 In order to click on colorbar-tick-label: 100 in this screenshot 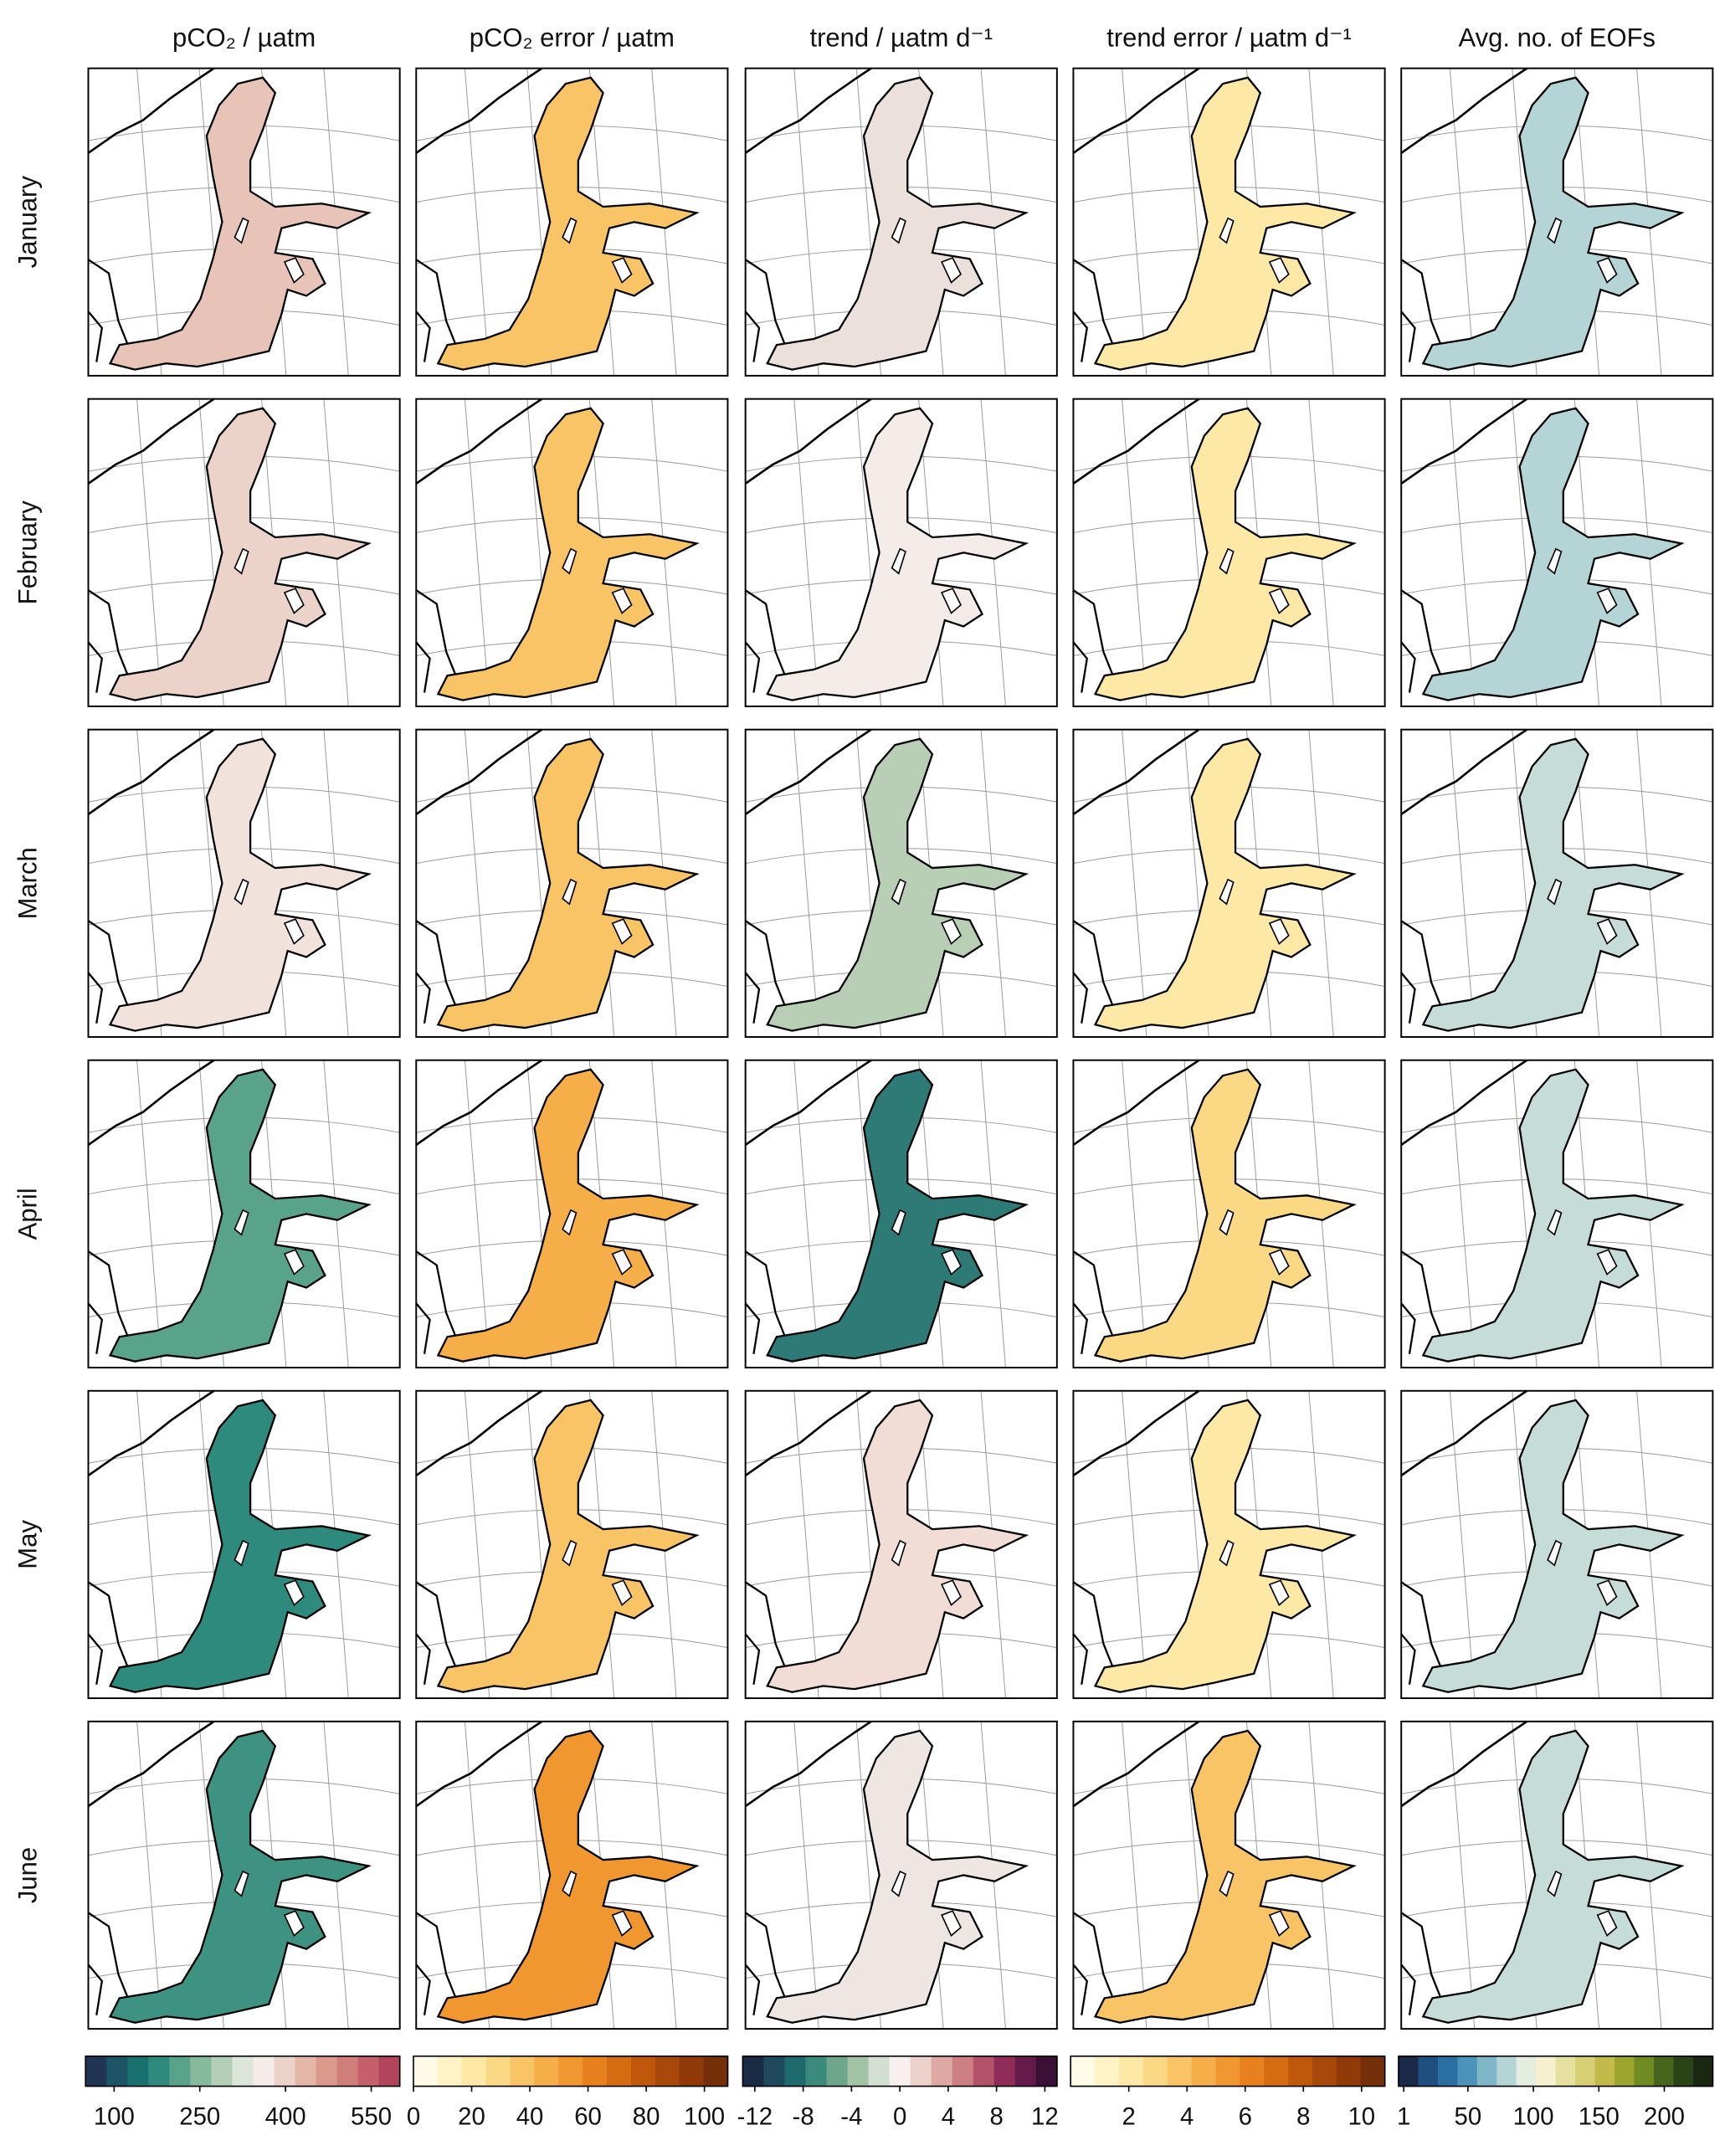, I will do `click(1533, 2116)`.